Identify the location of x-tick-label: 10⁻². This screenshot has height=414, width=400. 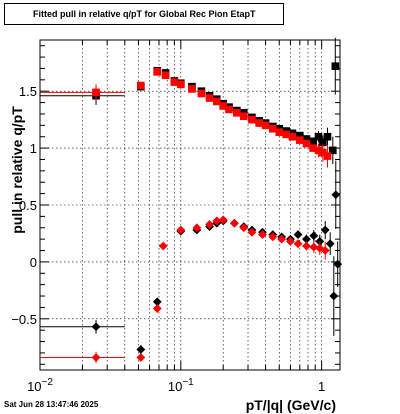
(40, 385).